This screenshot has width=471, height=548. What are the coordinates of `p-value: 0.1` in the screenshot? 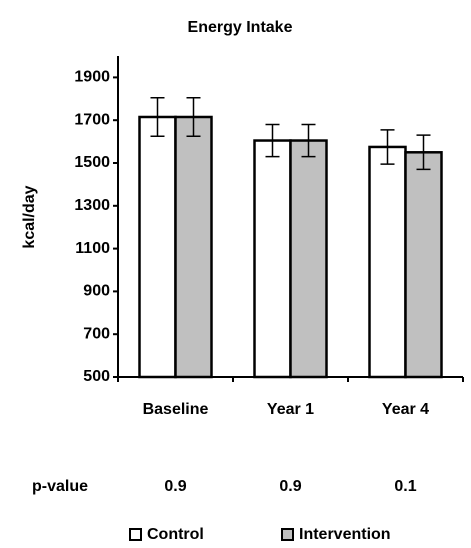 It's located at (405, 486).